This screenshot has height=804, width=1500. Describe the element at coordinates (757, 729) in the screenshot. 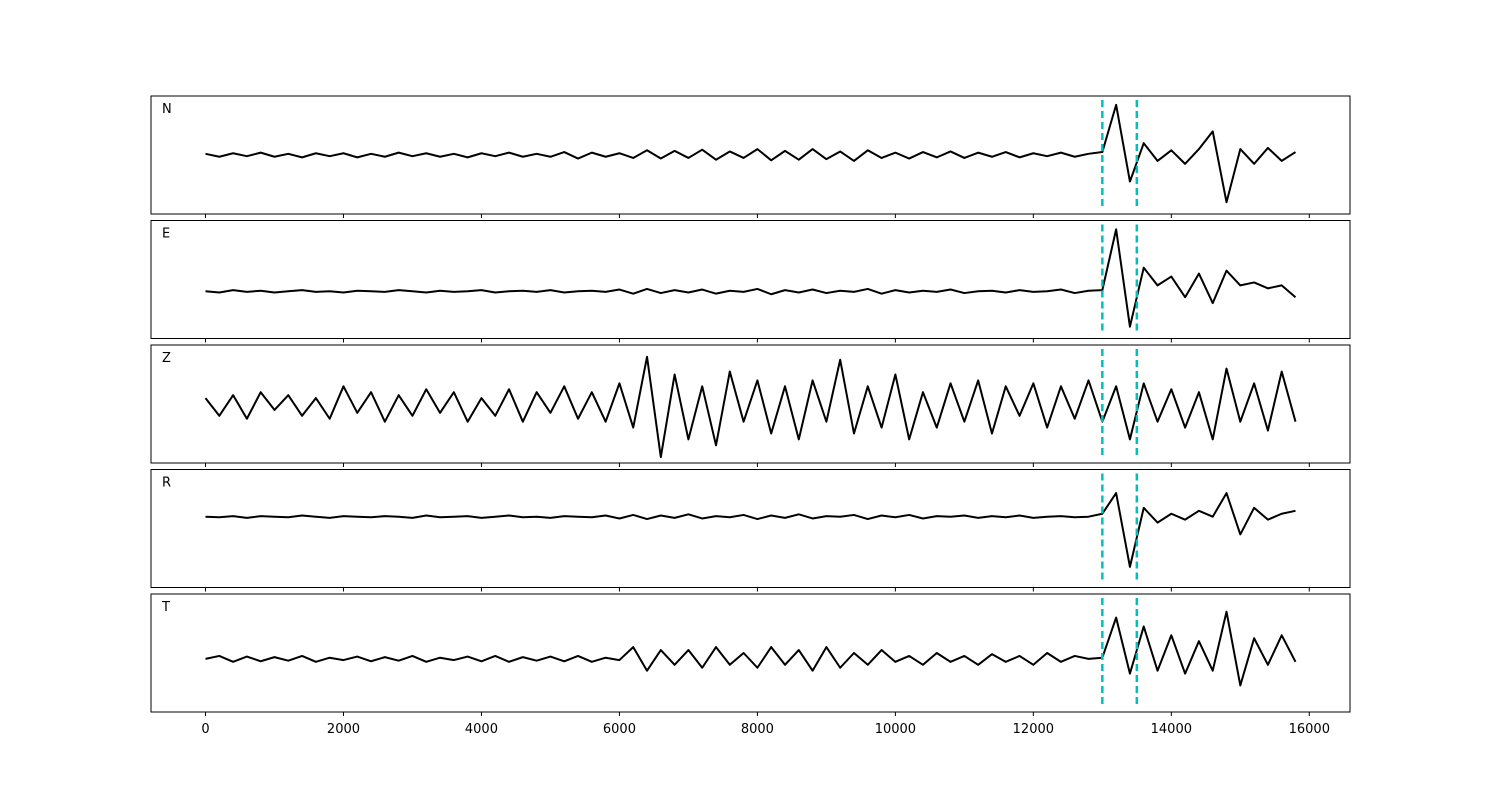

I see `x-tick-label: 8000` at that location.